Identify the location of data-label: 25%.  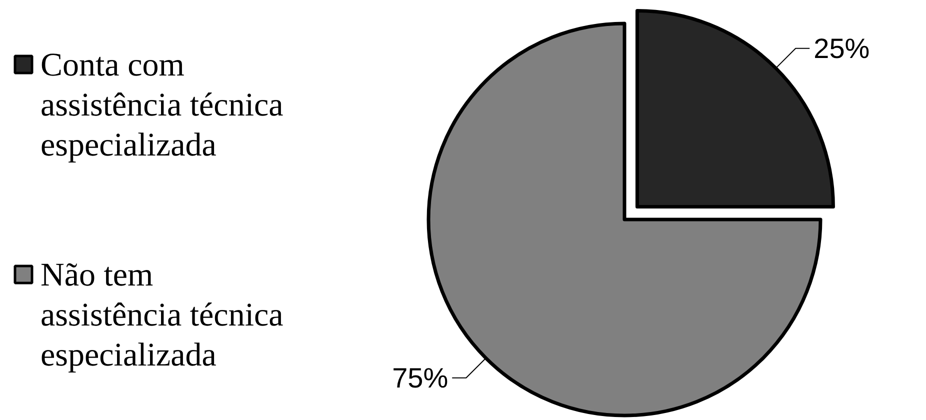
(842, 48).